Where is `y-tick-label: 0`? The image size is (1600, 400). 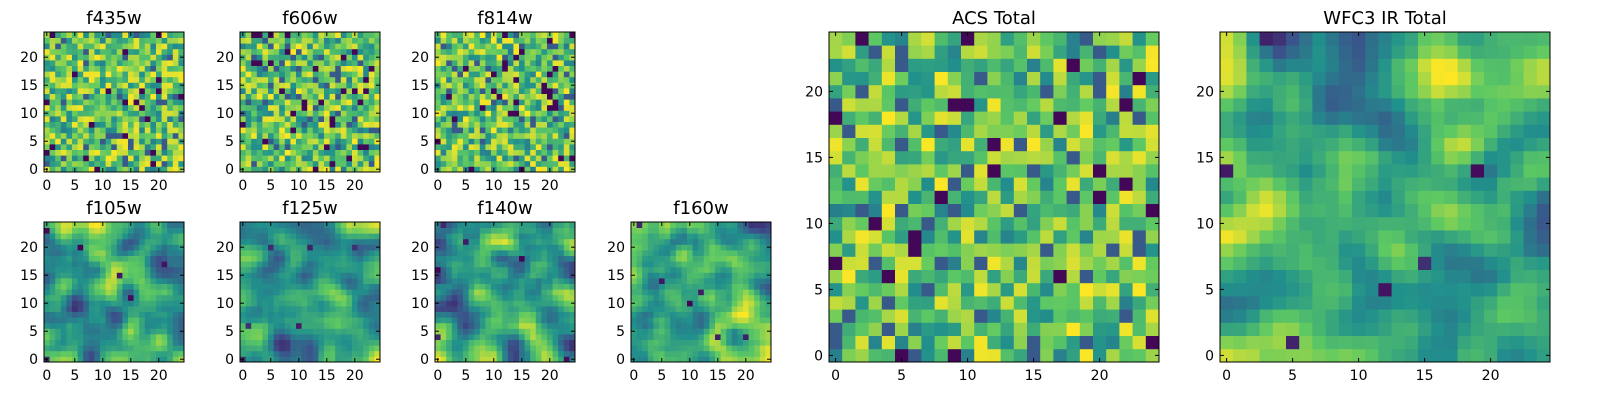
y-tick-label: 0 is located at coordinates (620, 360).